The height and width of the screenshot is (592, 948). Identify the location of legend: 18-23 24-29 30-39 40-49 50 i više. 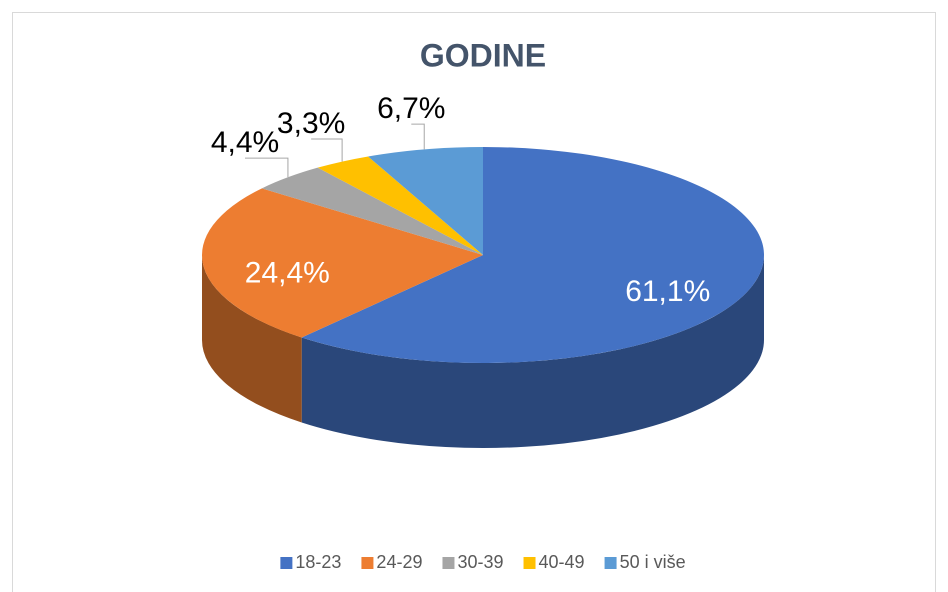
(483, 562).